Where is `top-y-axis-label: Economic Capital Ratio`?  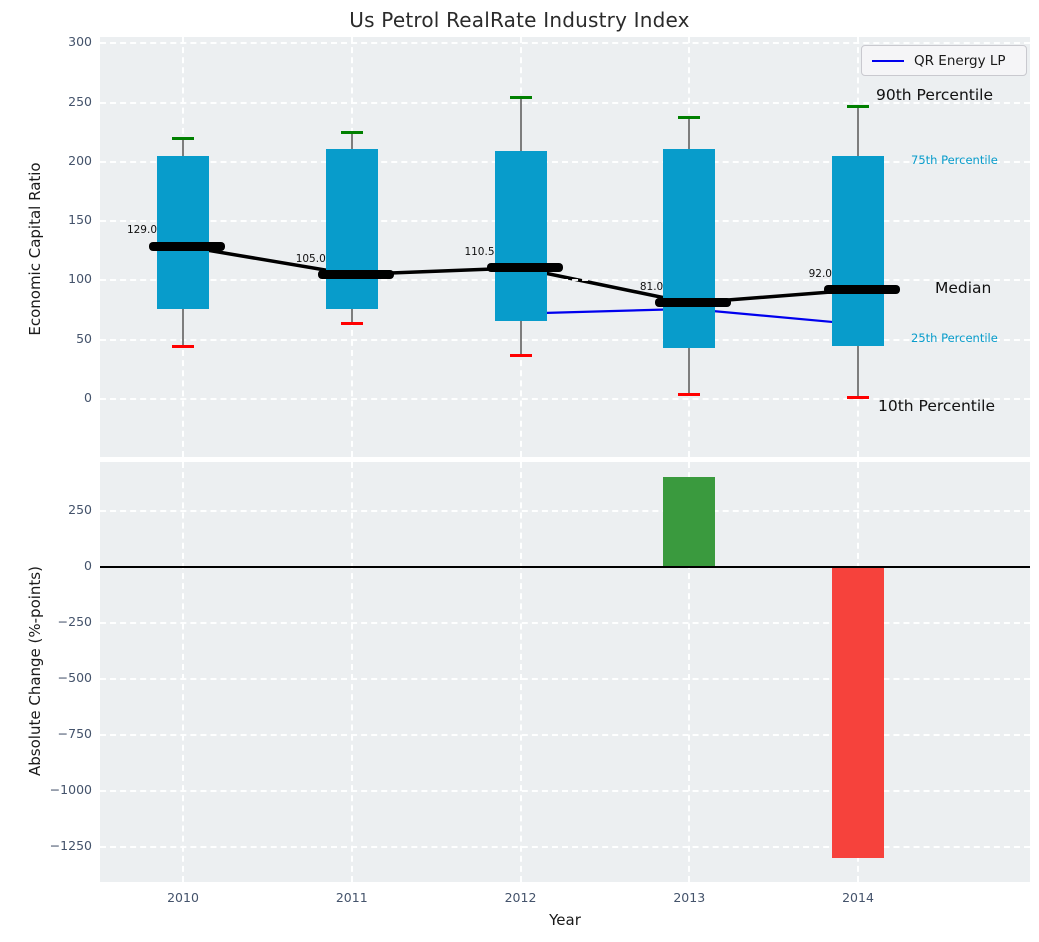
top-y-axis-label: Economic Capital Ratio is located at coordinates (35, 249).